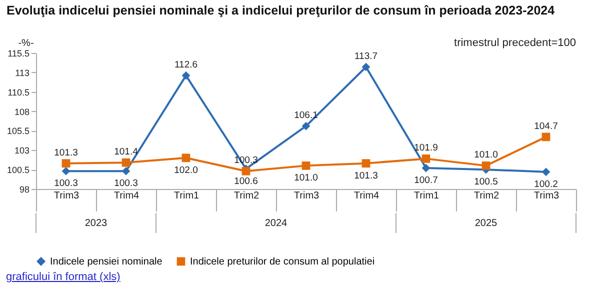 This screenshot has width=600, height=300. Describe the element at coordinates (546, 126) in the screenshot. I see `data-label: 104.7` at that location.